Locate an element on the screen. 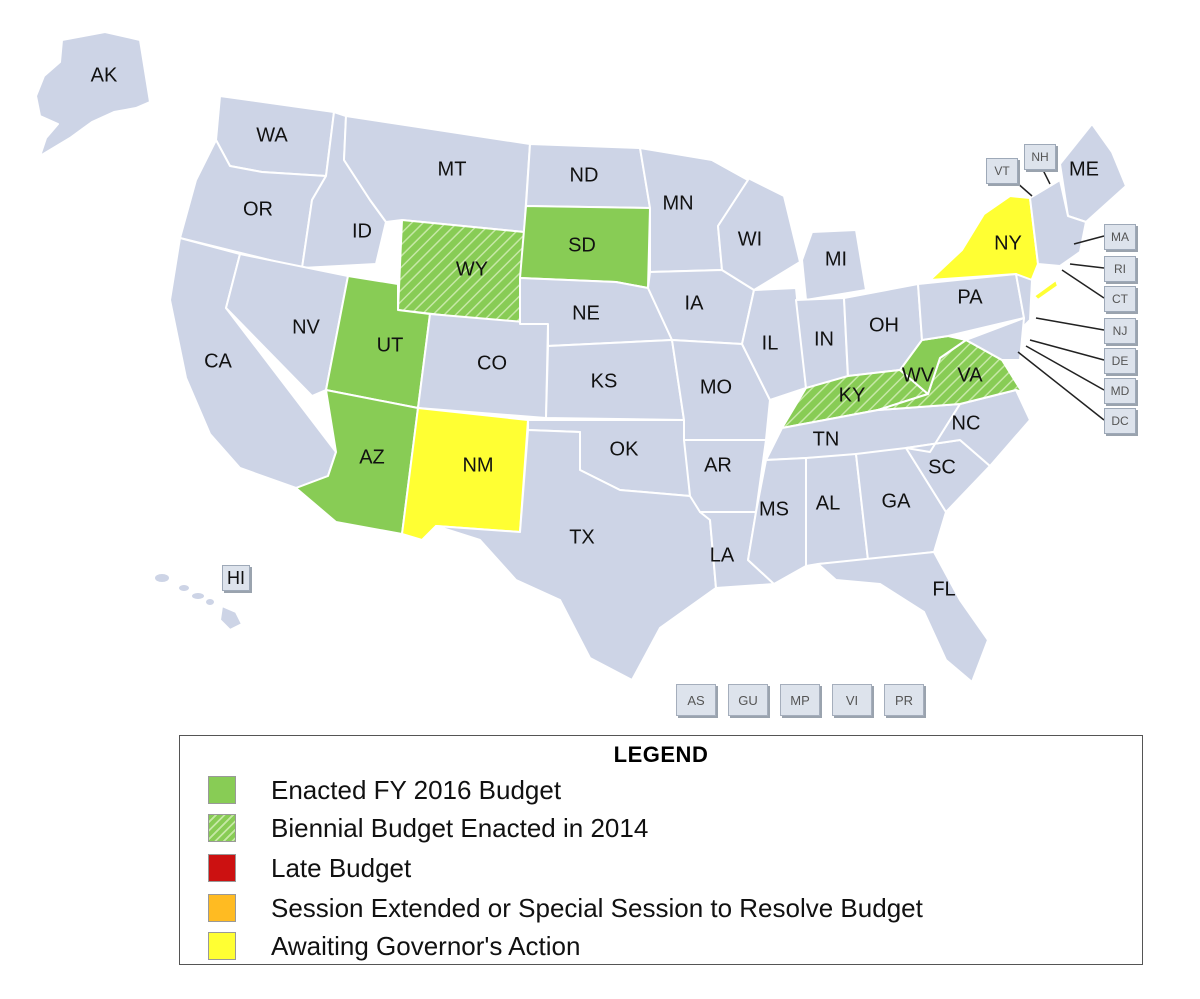  state-vt-label: VT is located at coordinates (1002, 171).